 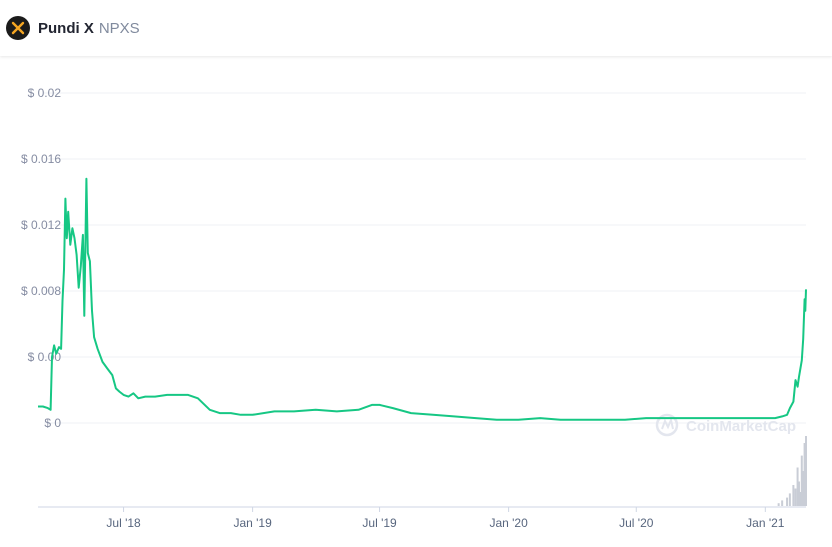 What do you see at coordinates (52, 423) in the screenshot?
I see `y-tick-label: $ 0` at bounding box center [52, 423].